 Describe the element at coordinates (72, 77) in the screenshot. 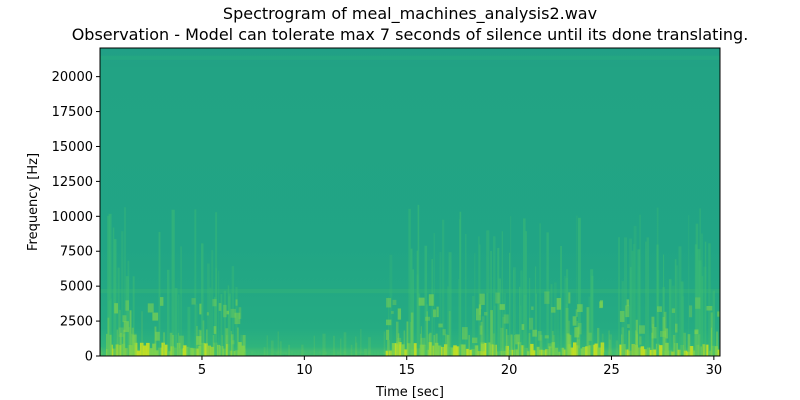

I see `y-tick-label: 20000` at that location.